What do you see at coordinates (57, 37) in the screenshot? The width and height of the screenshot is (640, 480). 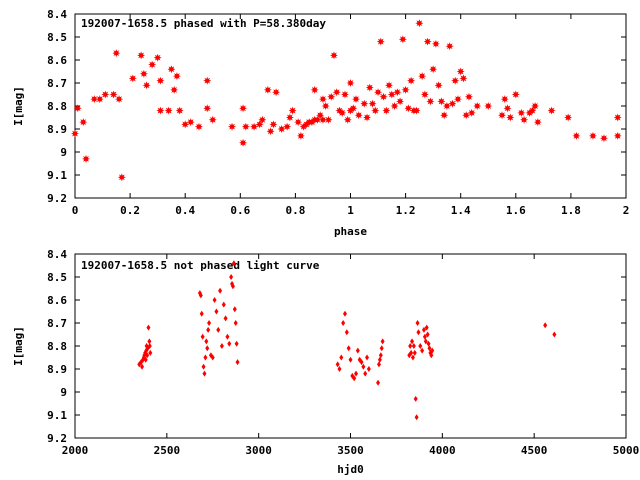 I see `y-tick-label: 8.5` at bounding box center [57, 37].